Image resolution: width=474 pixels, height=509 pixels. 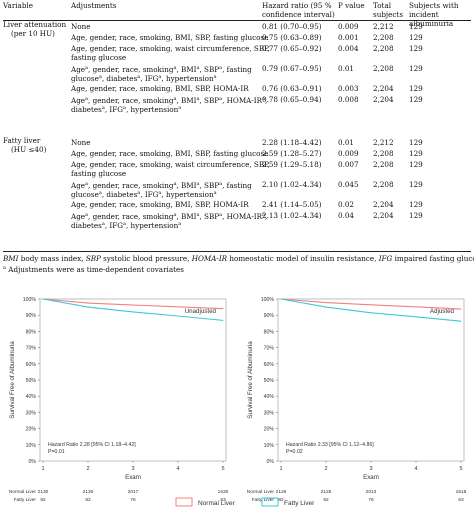 I want to click on header-hr-line1: Hazard ratio (95 %, so click(x=297, y=5).